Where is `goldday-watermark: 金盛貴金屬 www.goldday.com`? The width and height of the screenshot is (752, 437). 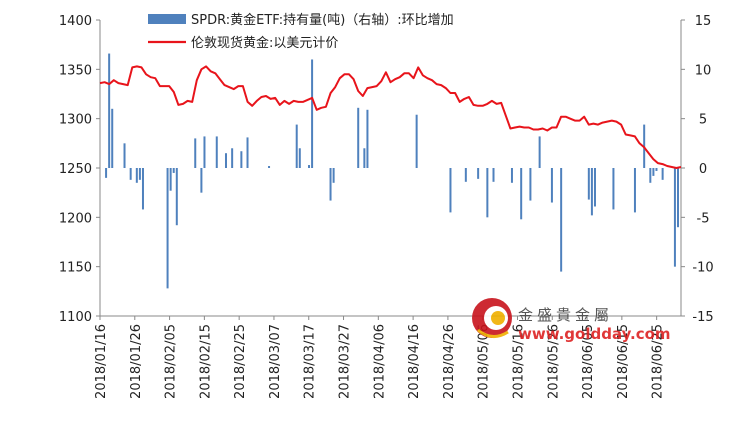 goldday-watermark: 金盛貴金屬 www.goldday.com is located at coordinates (571, 320).